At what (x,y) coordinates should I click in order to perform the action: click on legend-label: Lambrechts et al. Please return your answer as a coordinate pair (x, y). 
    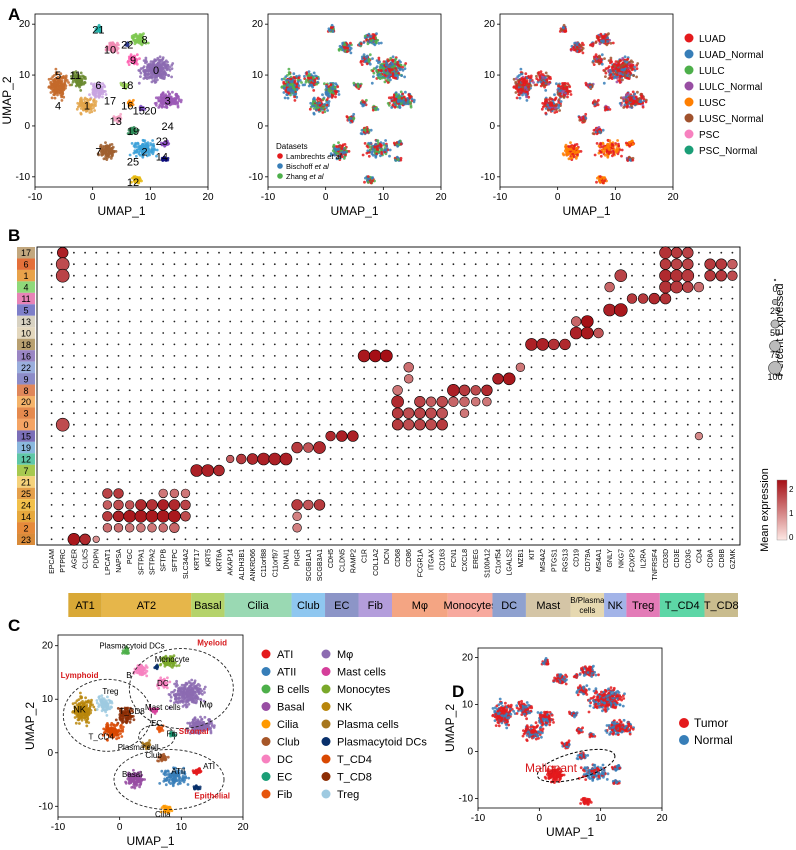
    Looking at the image, I should click on (314, 156).